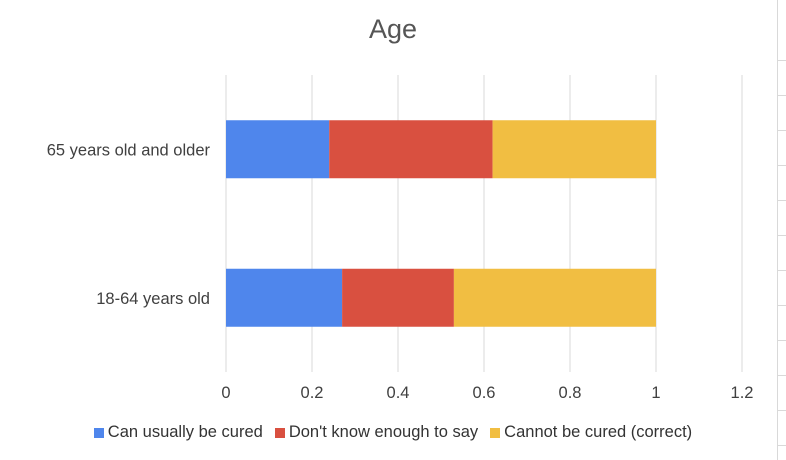  Describe the element at coordinates (393, 29) in the screenshot. I see `chart-title: Age` at that location.